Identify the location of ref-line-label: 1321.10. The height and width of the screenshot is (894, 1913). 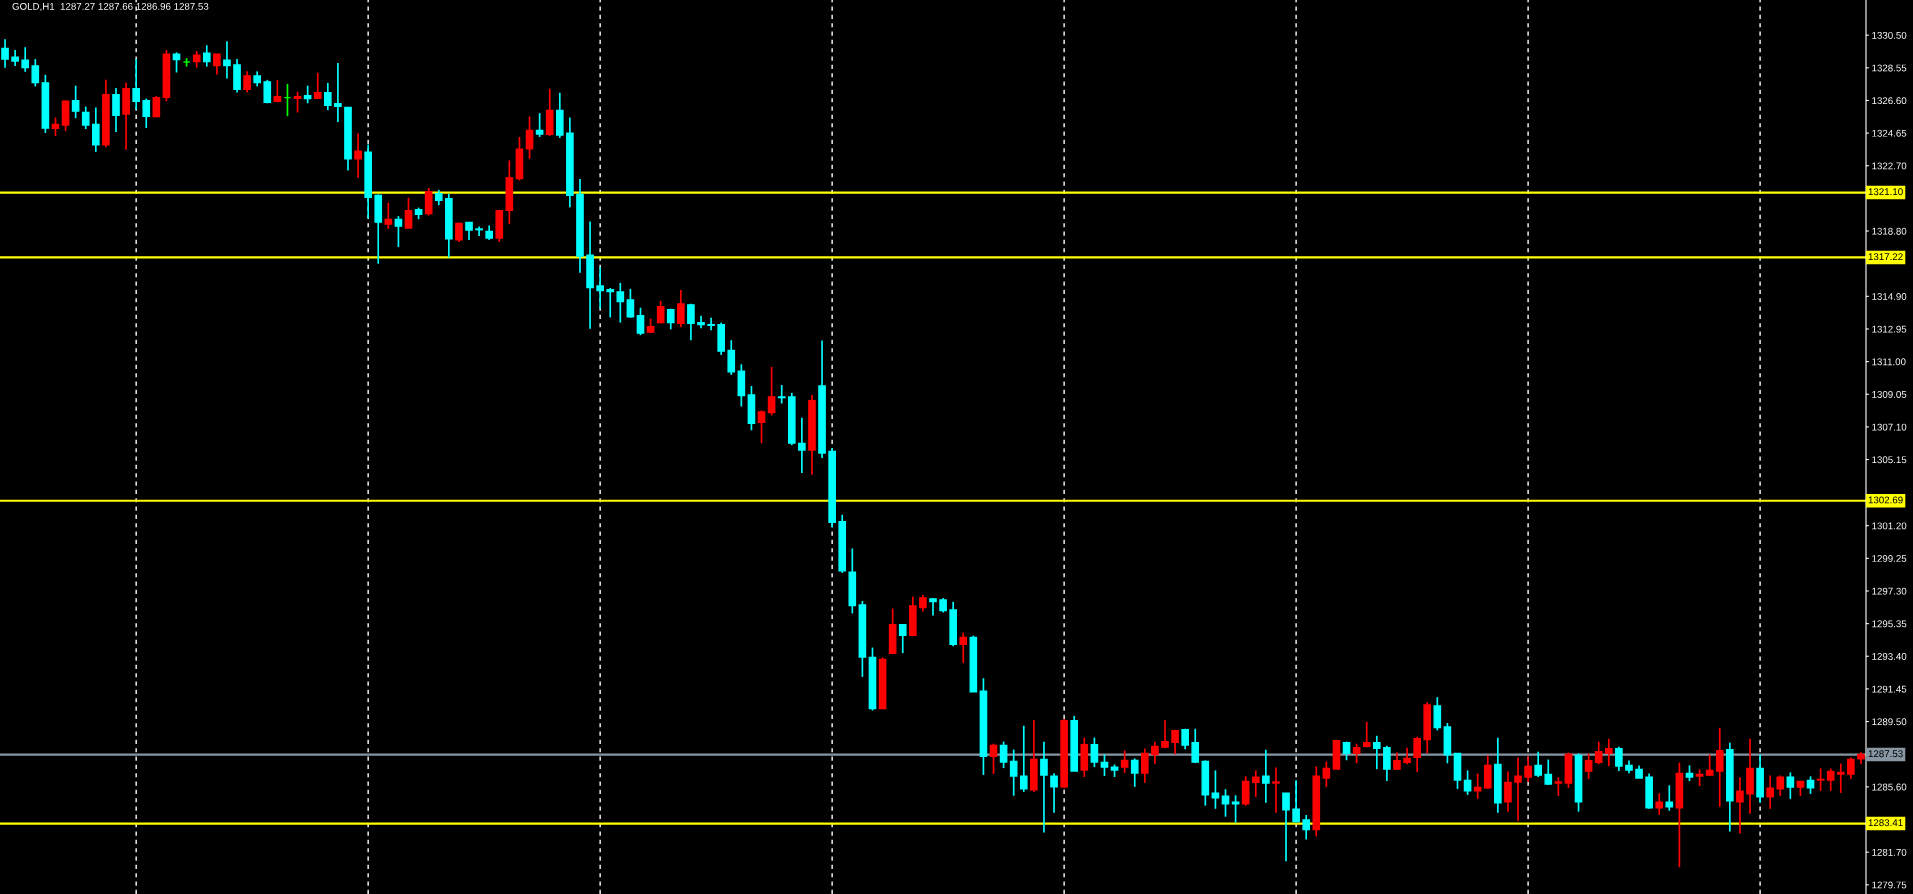
(1885, 192).